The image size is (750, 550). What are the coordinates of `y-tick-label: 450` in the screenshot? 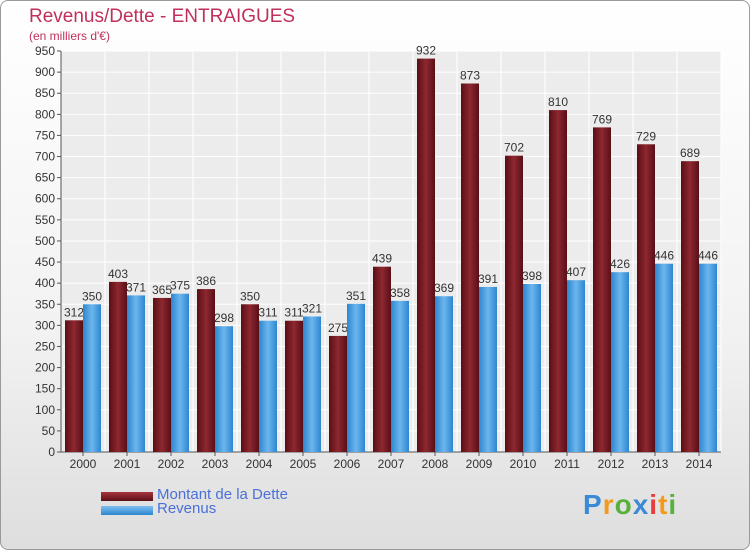 It's located at (45, 262).